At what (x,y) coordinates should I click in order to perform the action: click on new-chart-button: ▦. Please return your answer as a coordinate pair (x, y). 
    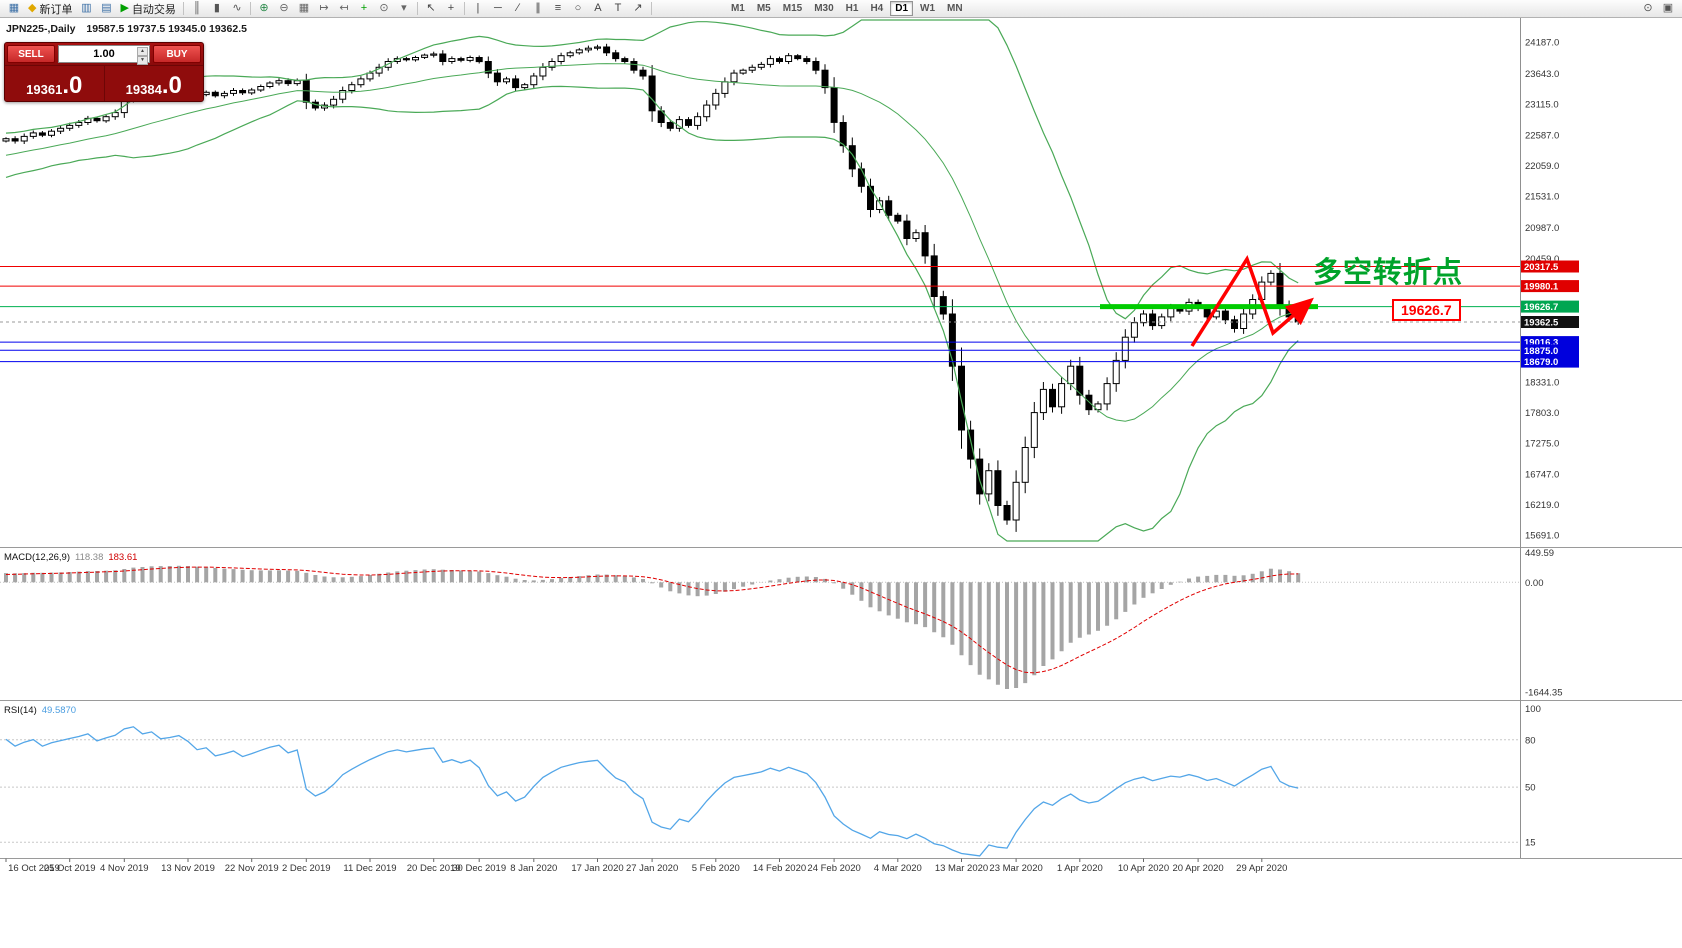
    Looking at the image, I should click on (14, 9).